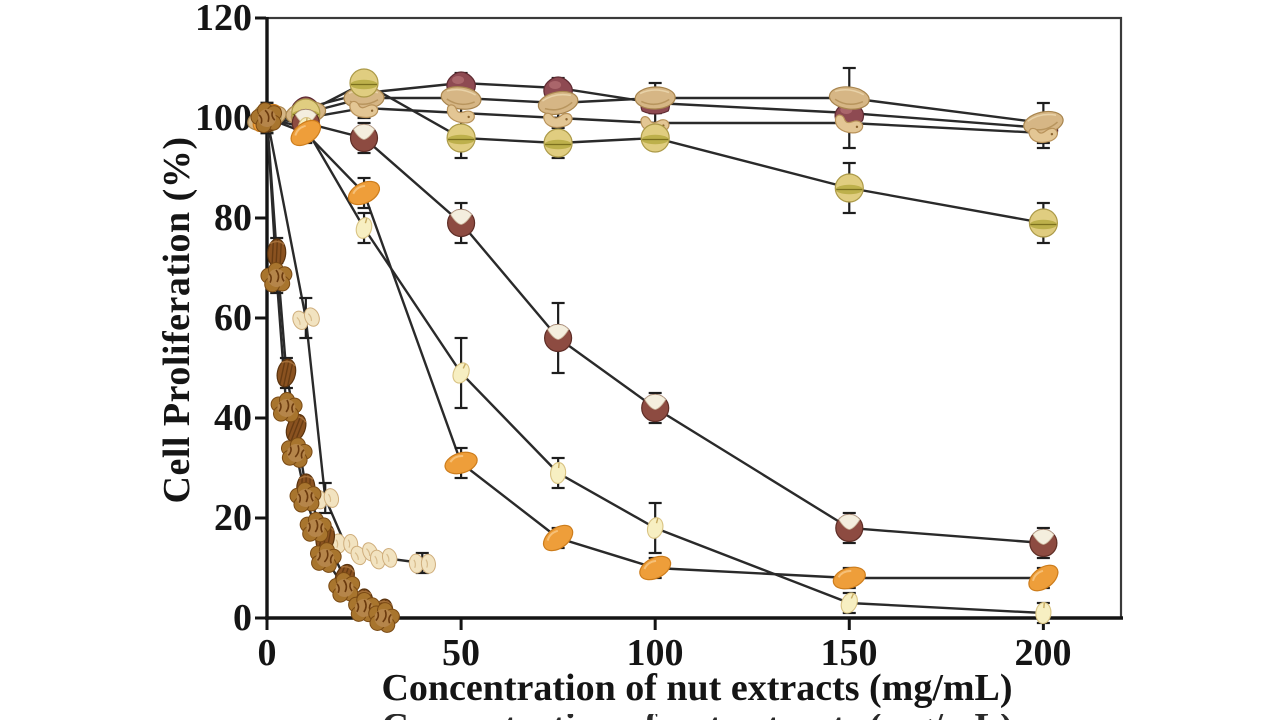 This screenshot has width=1280, height=720. What do you see at coordinates (233, 218) in the screenshot?
I see `y-tick-label-80: 80` at bounding box center [233, 218].